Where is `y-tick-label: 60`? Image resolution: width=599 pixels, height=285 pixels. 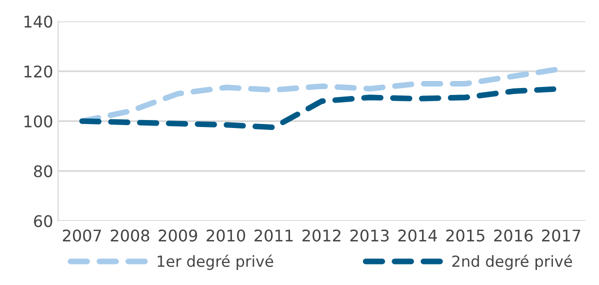
y-tick-label: 60 is located at coordinates (43, 221).